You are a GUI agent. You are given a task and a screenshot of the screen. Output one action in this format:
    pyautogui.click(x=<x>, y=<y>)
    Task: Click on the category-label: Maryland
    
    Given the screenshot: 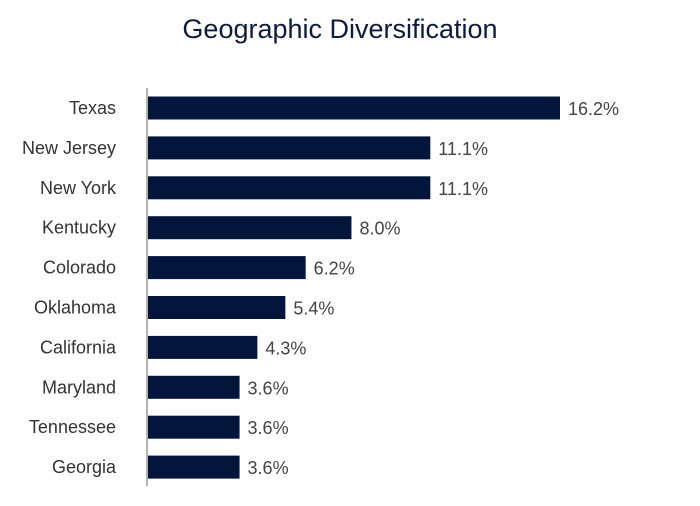 What is the action you would take?
    pyautogui.click(x=79, y=387)
    